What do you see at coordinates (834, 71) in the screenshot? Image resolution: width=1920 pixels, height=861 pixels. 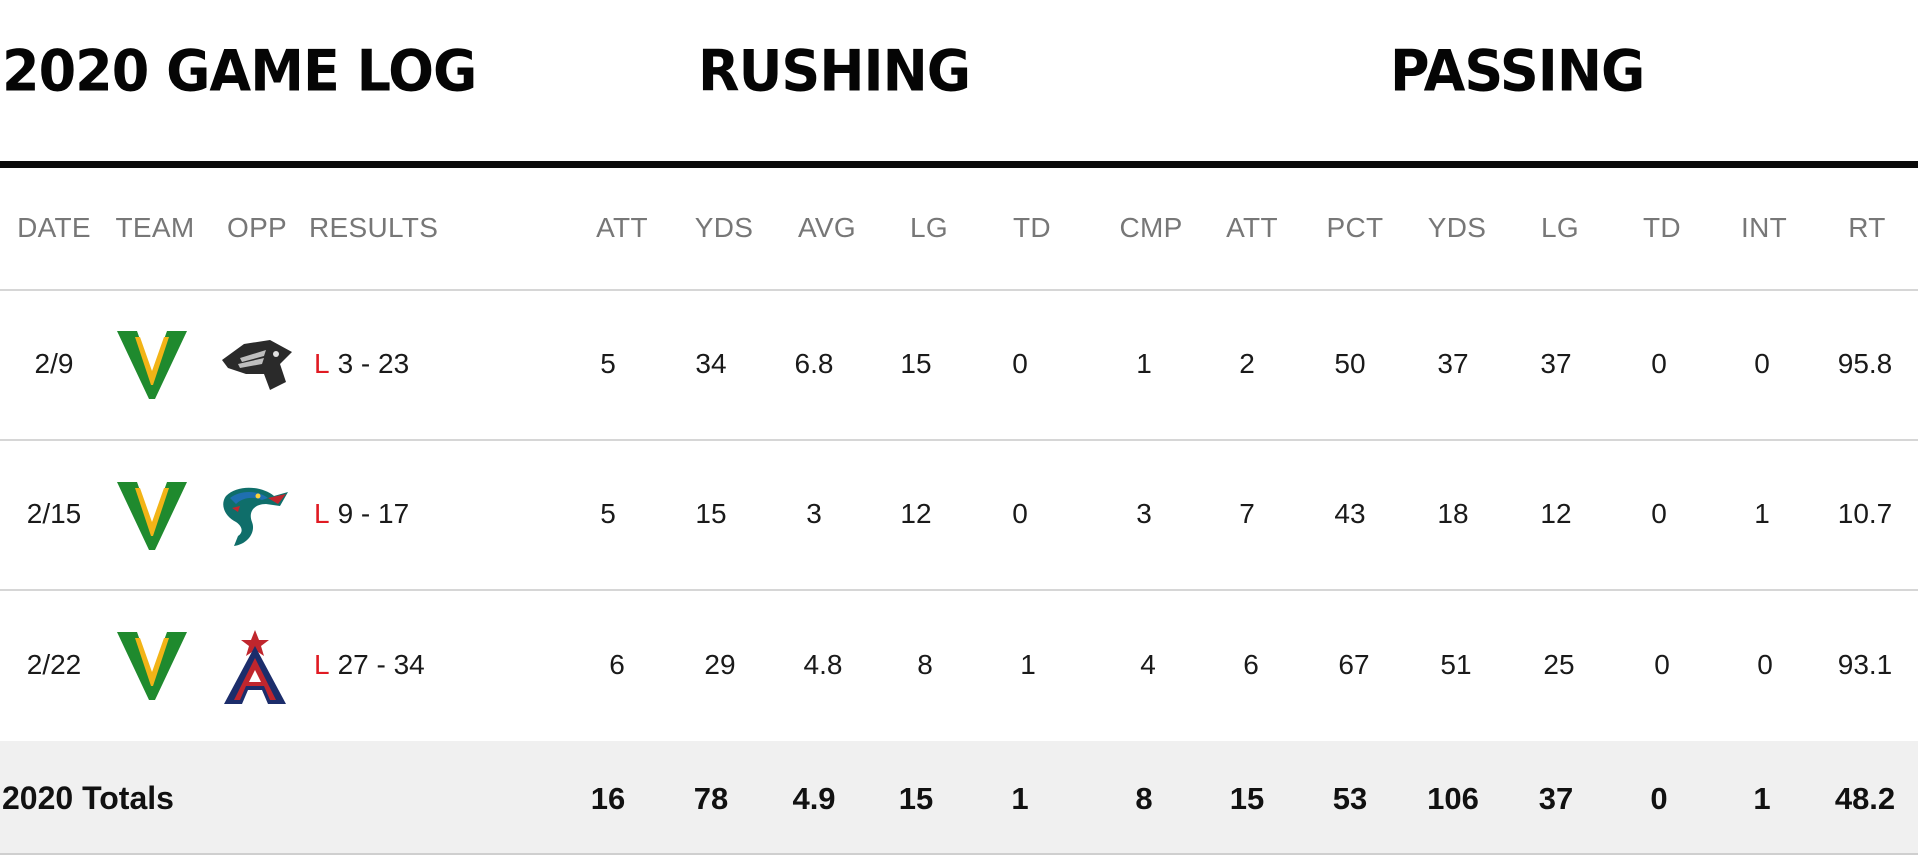 I see `rushing-section-title: RUSHING` at bounding box center [834, 71].